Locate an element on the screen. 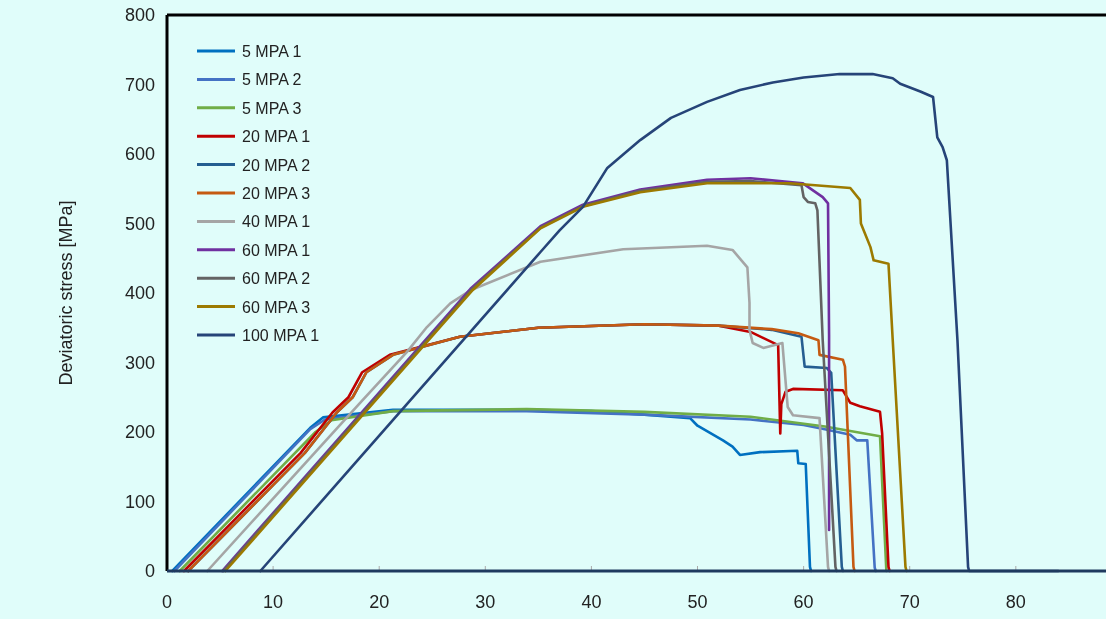 The height and width of the screenshot is (619, 1106). y-tick-label: 800 is located at coordinates (139, 15).